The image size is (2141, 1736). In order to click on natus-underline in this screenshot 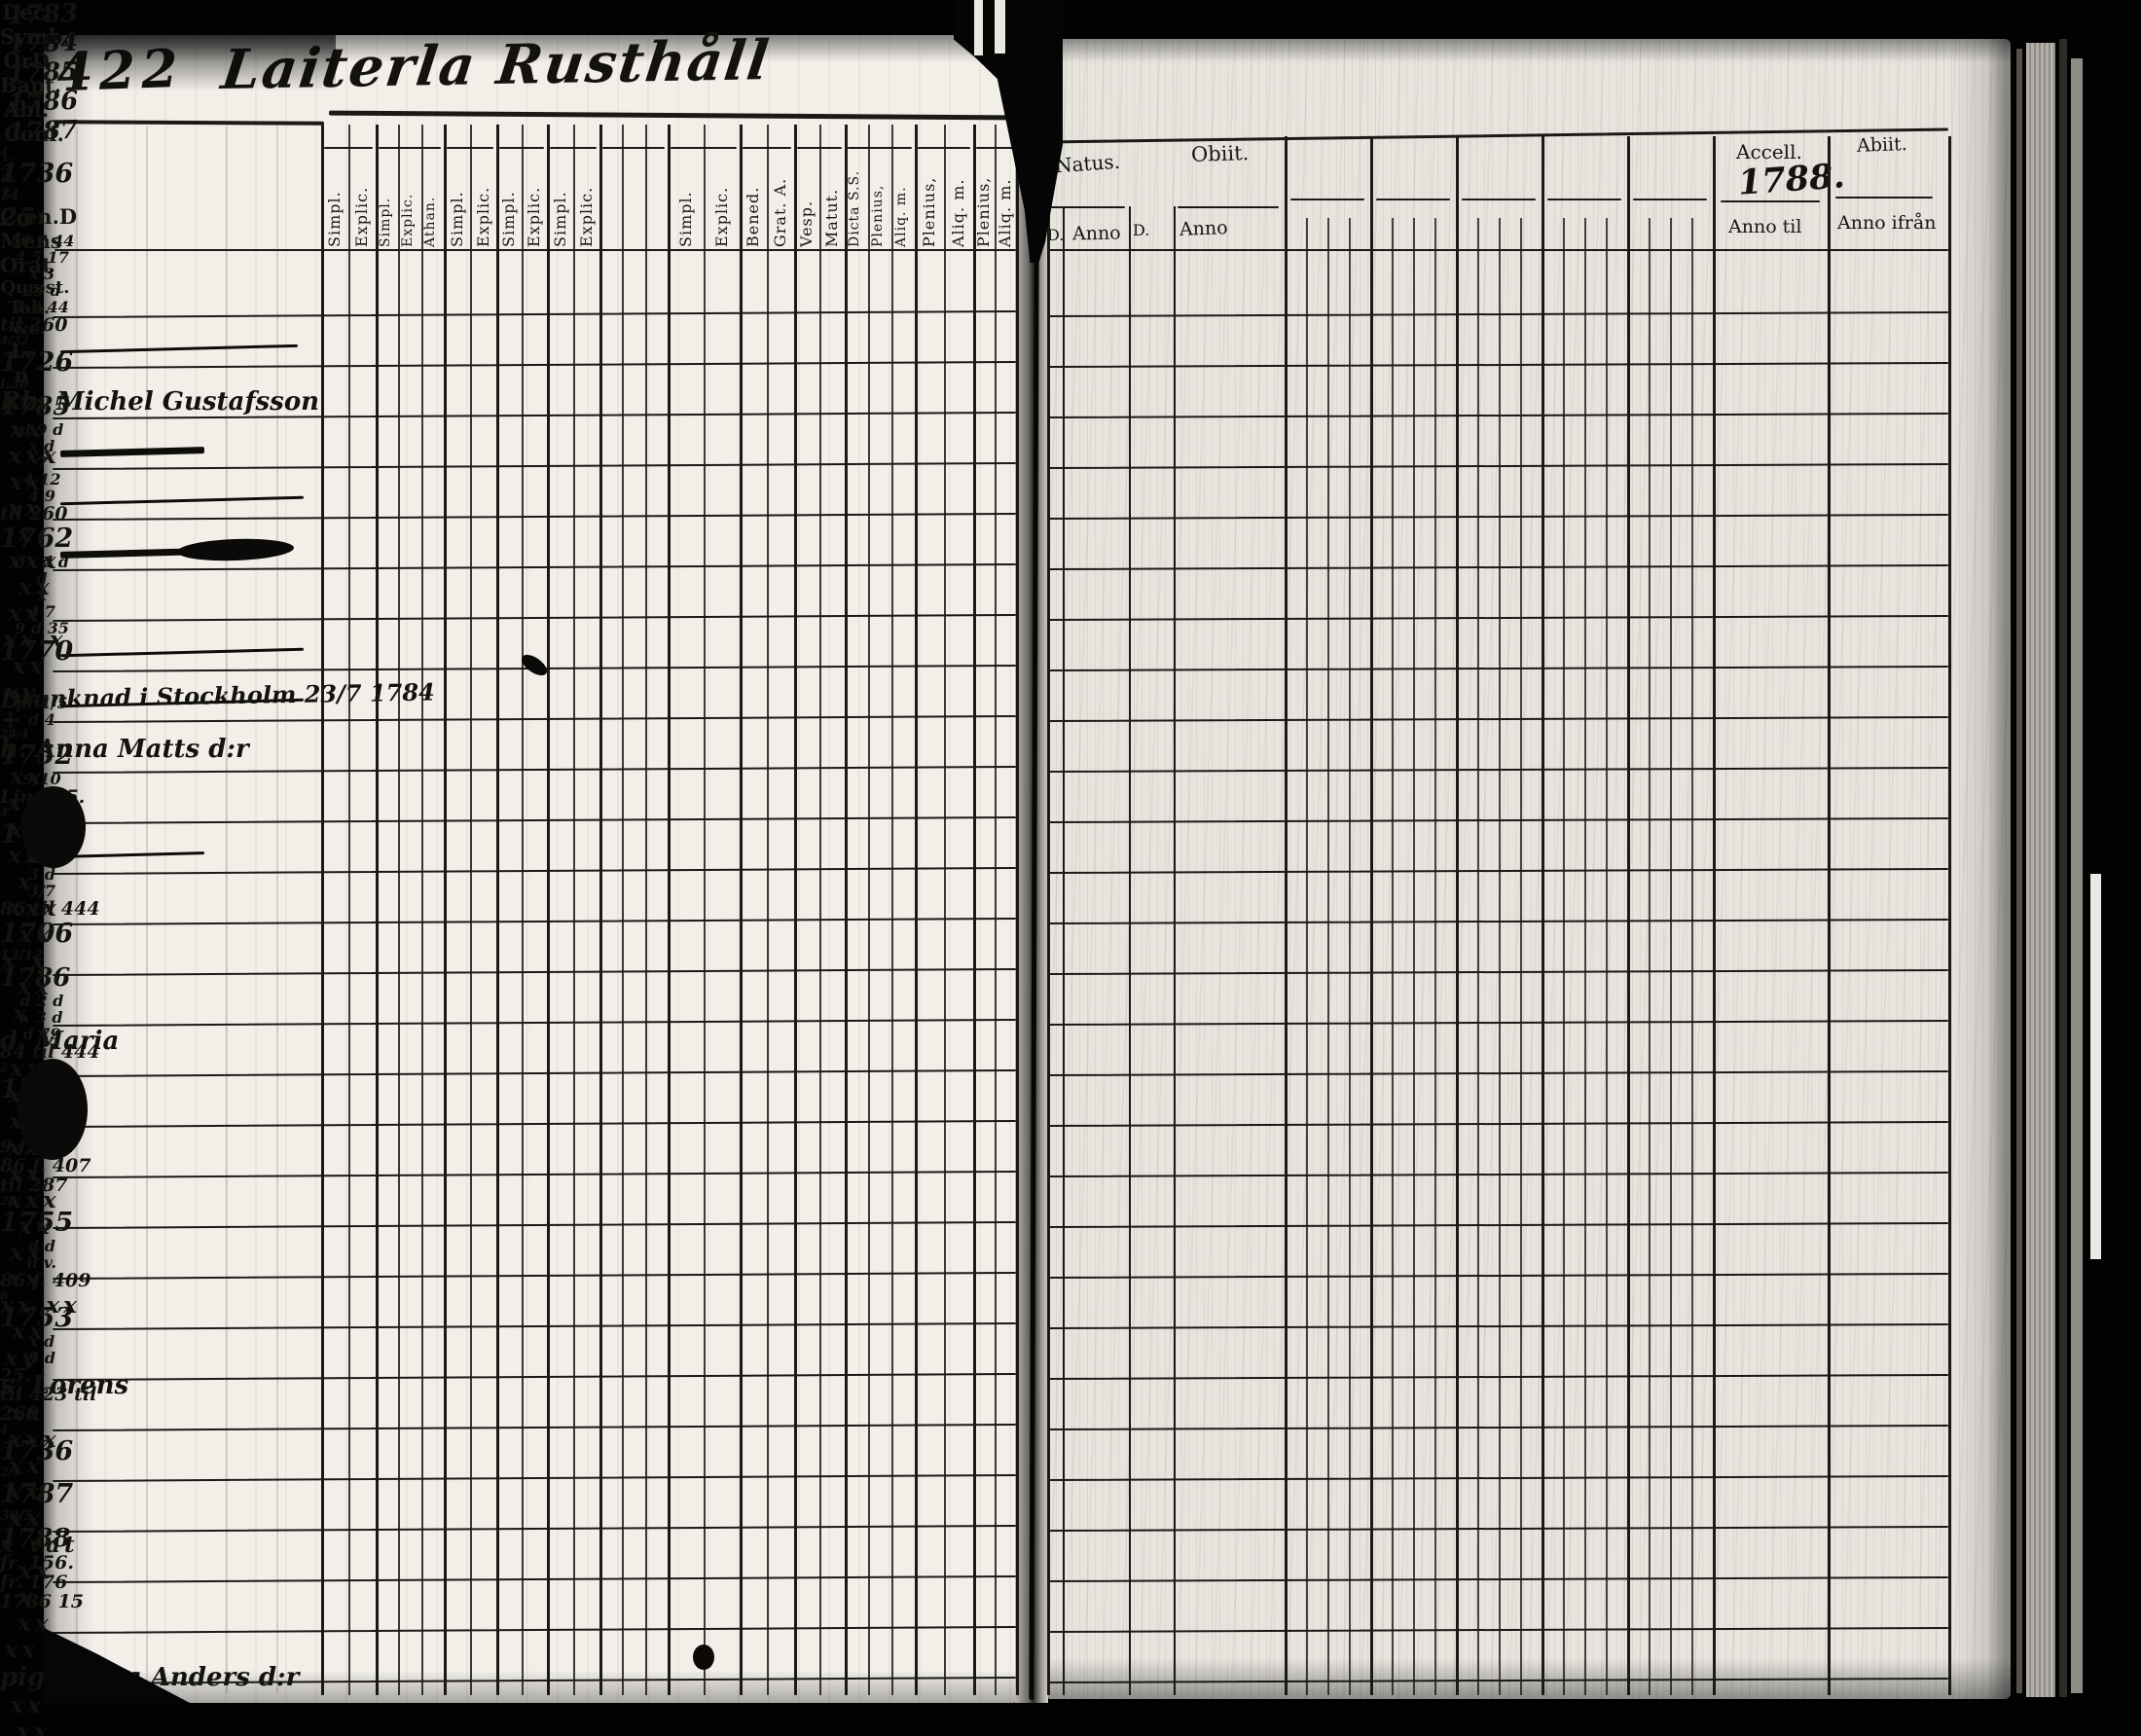, I will do `click(1088, 207)`.